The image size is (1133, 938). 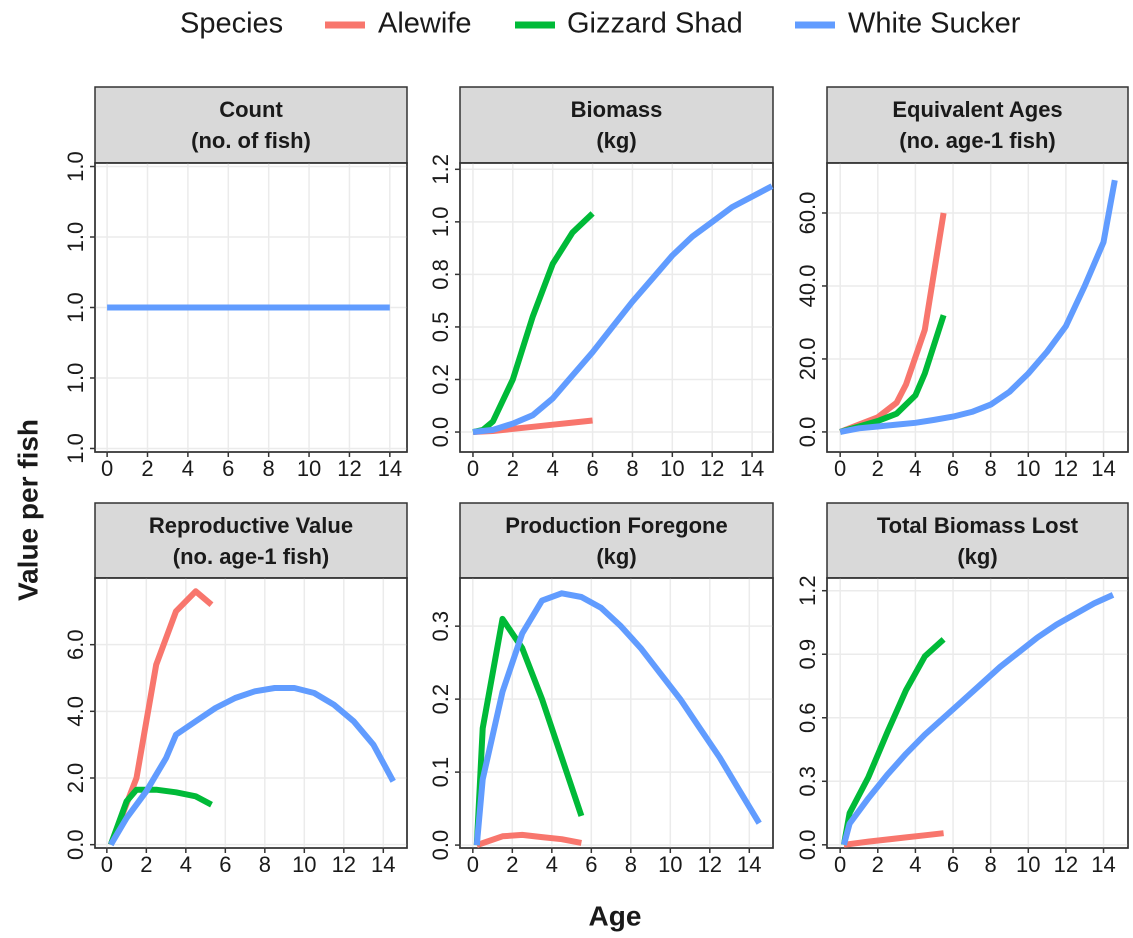 What do you see at coordinates (251, 109) in the screenshot?
I see `panel-title: Count` at bounding box center [251, 109].